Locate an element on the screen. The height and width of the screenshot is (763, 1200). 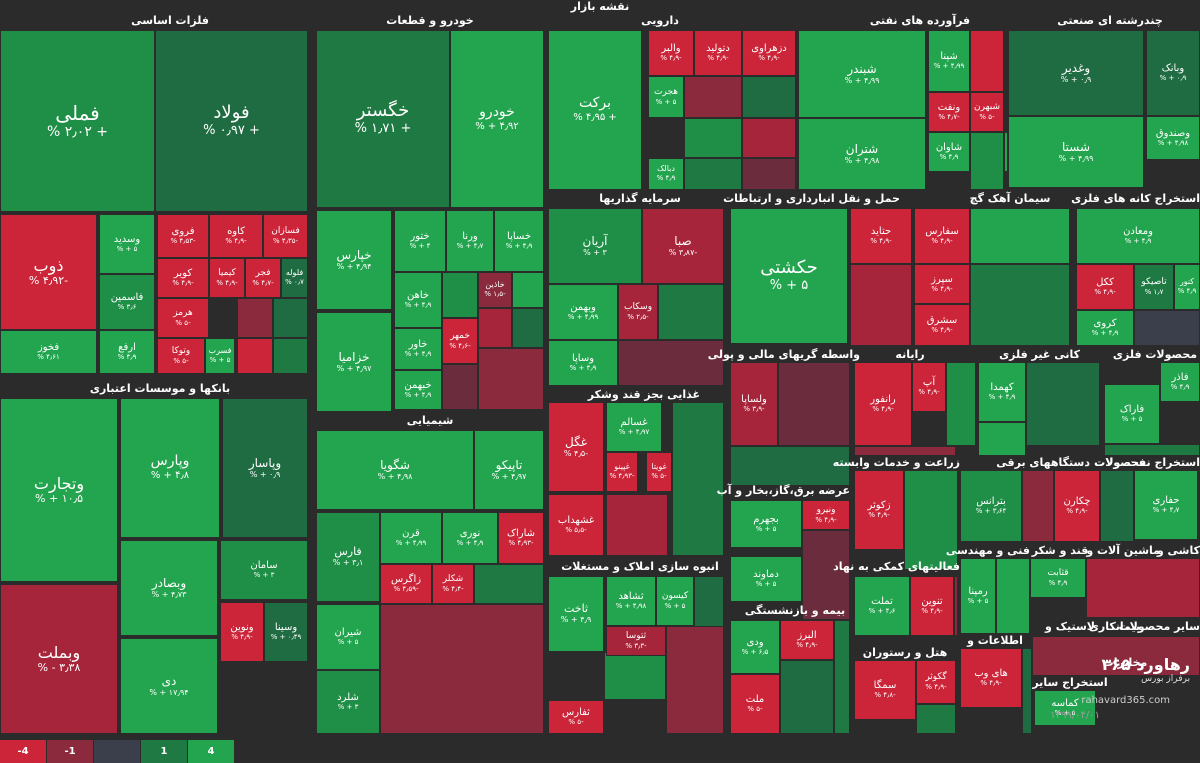
stock-tile: ودی ۶٫۵ + % is located at coordinates (755, 647).